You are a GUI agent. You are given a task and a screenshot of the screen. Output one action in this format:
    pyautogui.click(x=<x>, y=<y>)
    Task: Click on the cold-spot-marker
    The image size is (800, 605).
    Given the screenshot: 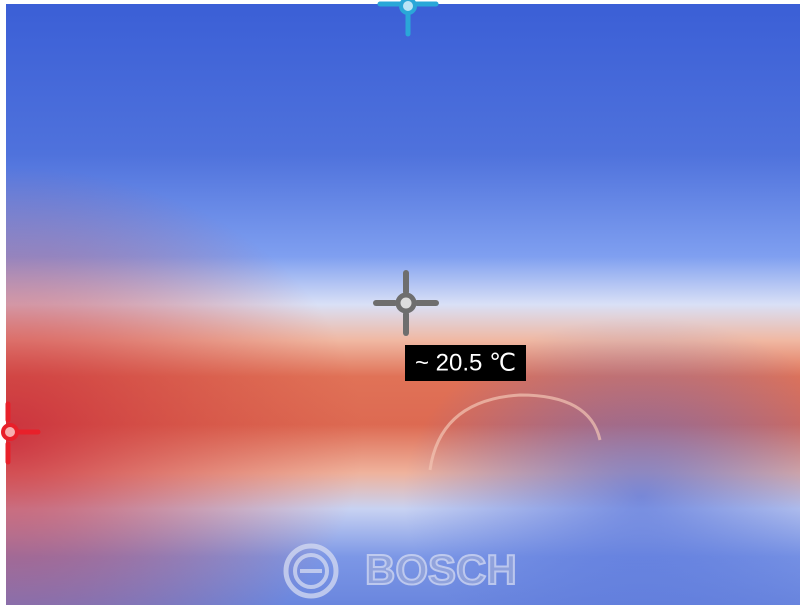 What is the action you would take?
    pyautogui.click(x=408, y=18)
    